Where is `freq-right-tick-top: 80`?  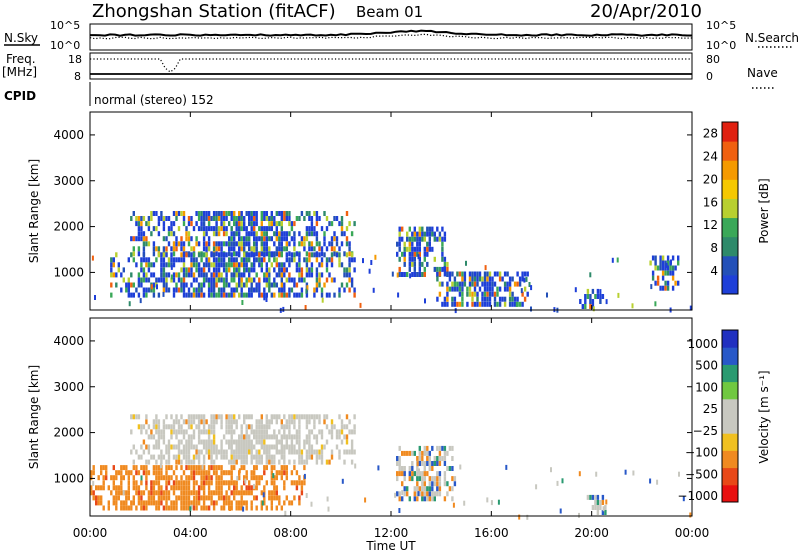
freq-right-tick-top: 80 is located at coordinates (713, 59).